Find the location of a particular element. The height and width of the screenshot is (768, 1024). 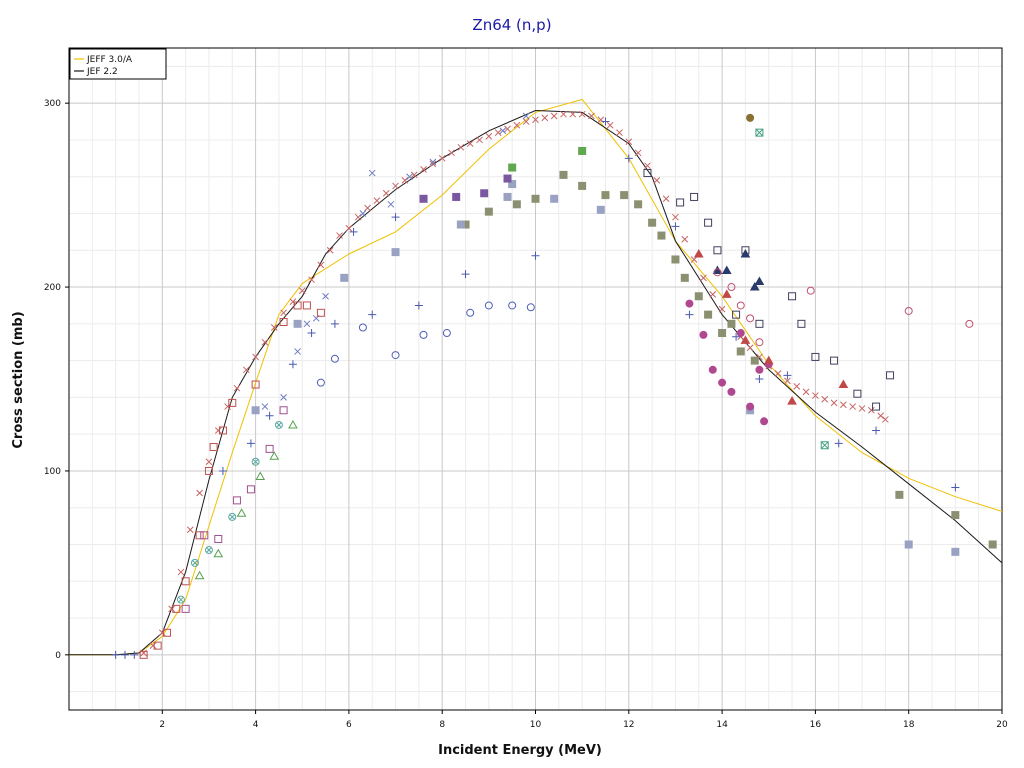

y-tick-label: 200 is located at coordinates (52, 288).